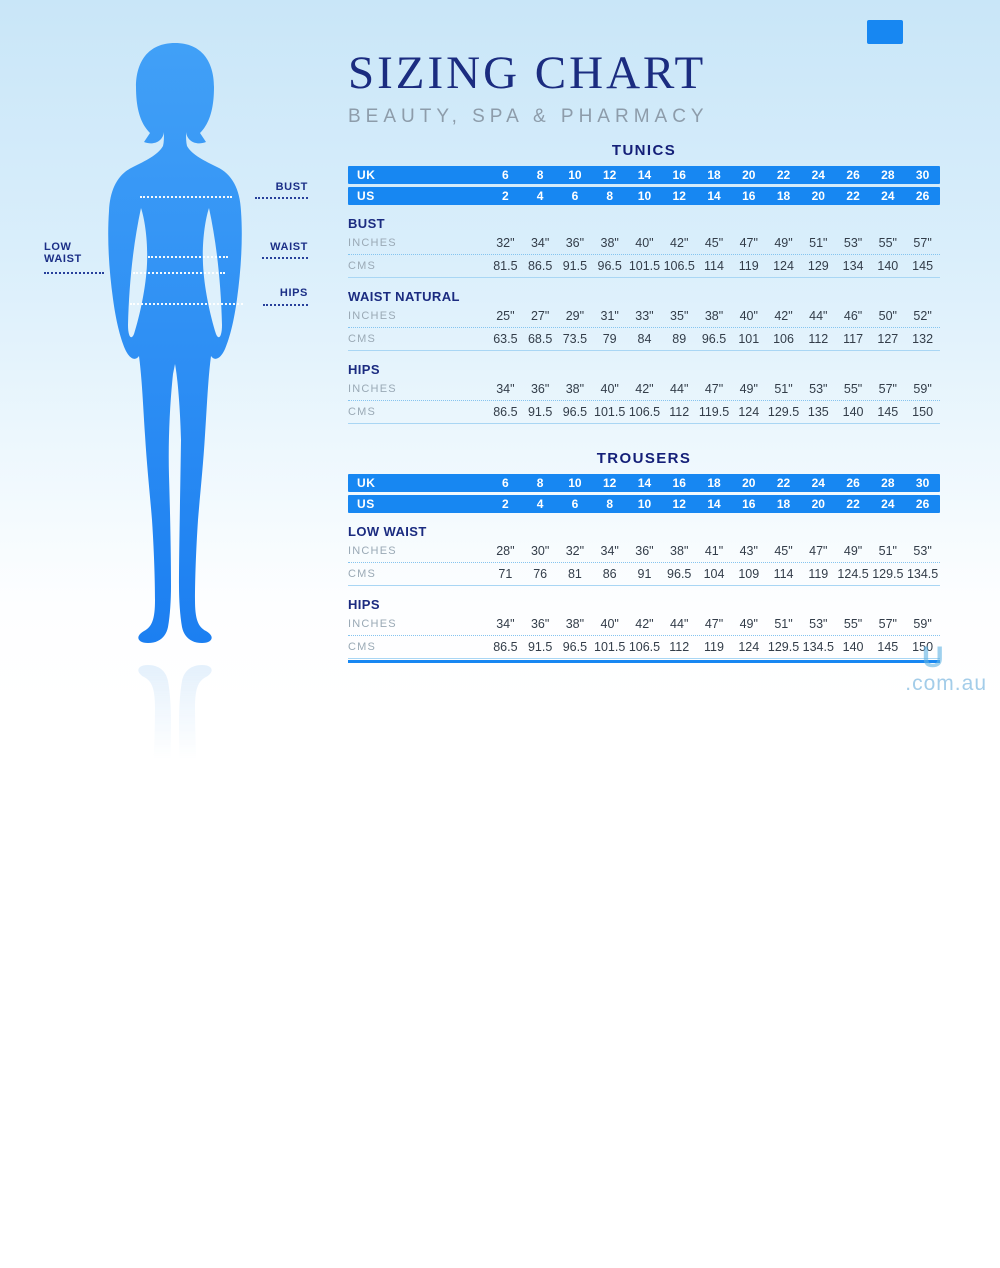  What do you see at coordinates (922, 175) in the screenshot?
I see `uk-size-value: 30` at bounding box center [922, 175].